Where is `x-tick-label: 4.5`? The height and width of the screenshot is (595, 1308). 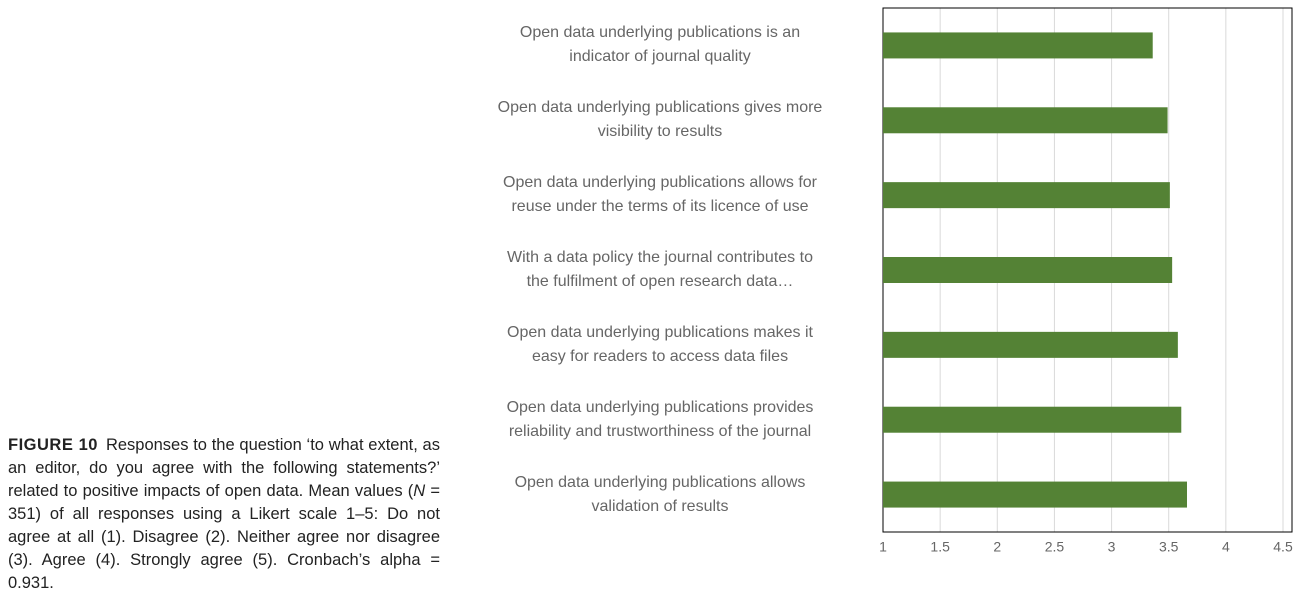 x-tick-label: 4.5 is located at coordinates (1283, 547).